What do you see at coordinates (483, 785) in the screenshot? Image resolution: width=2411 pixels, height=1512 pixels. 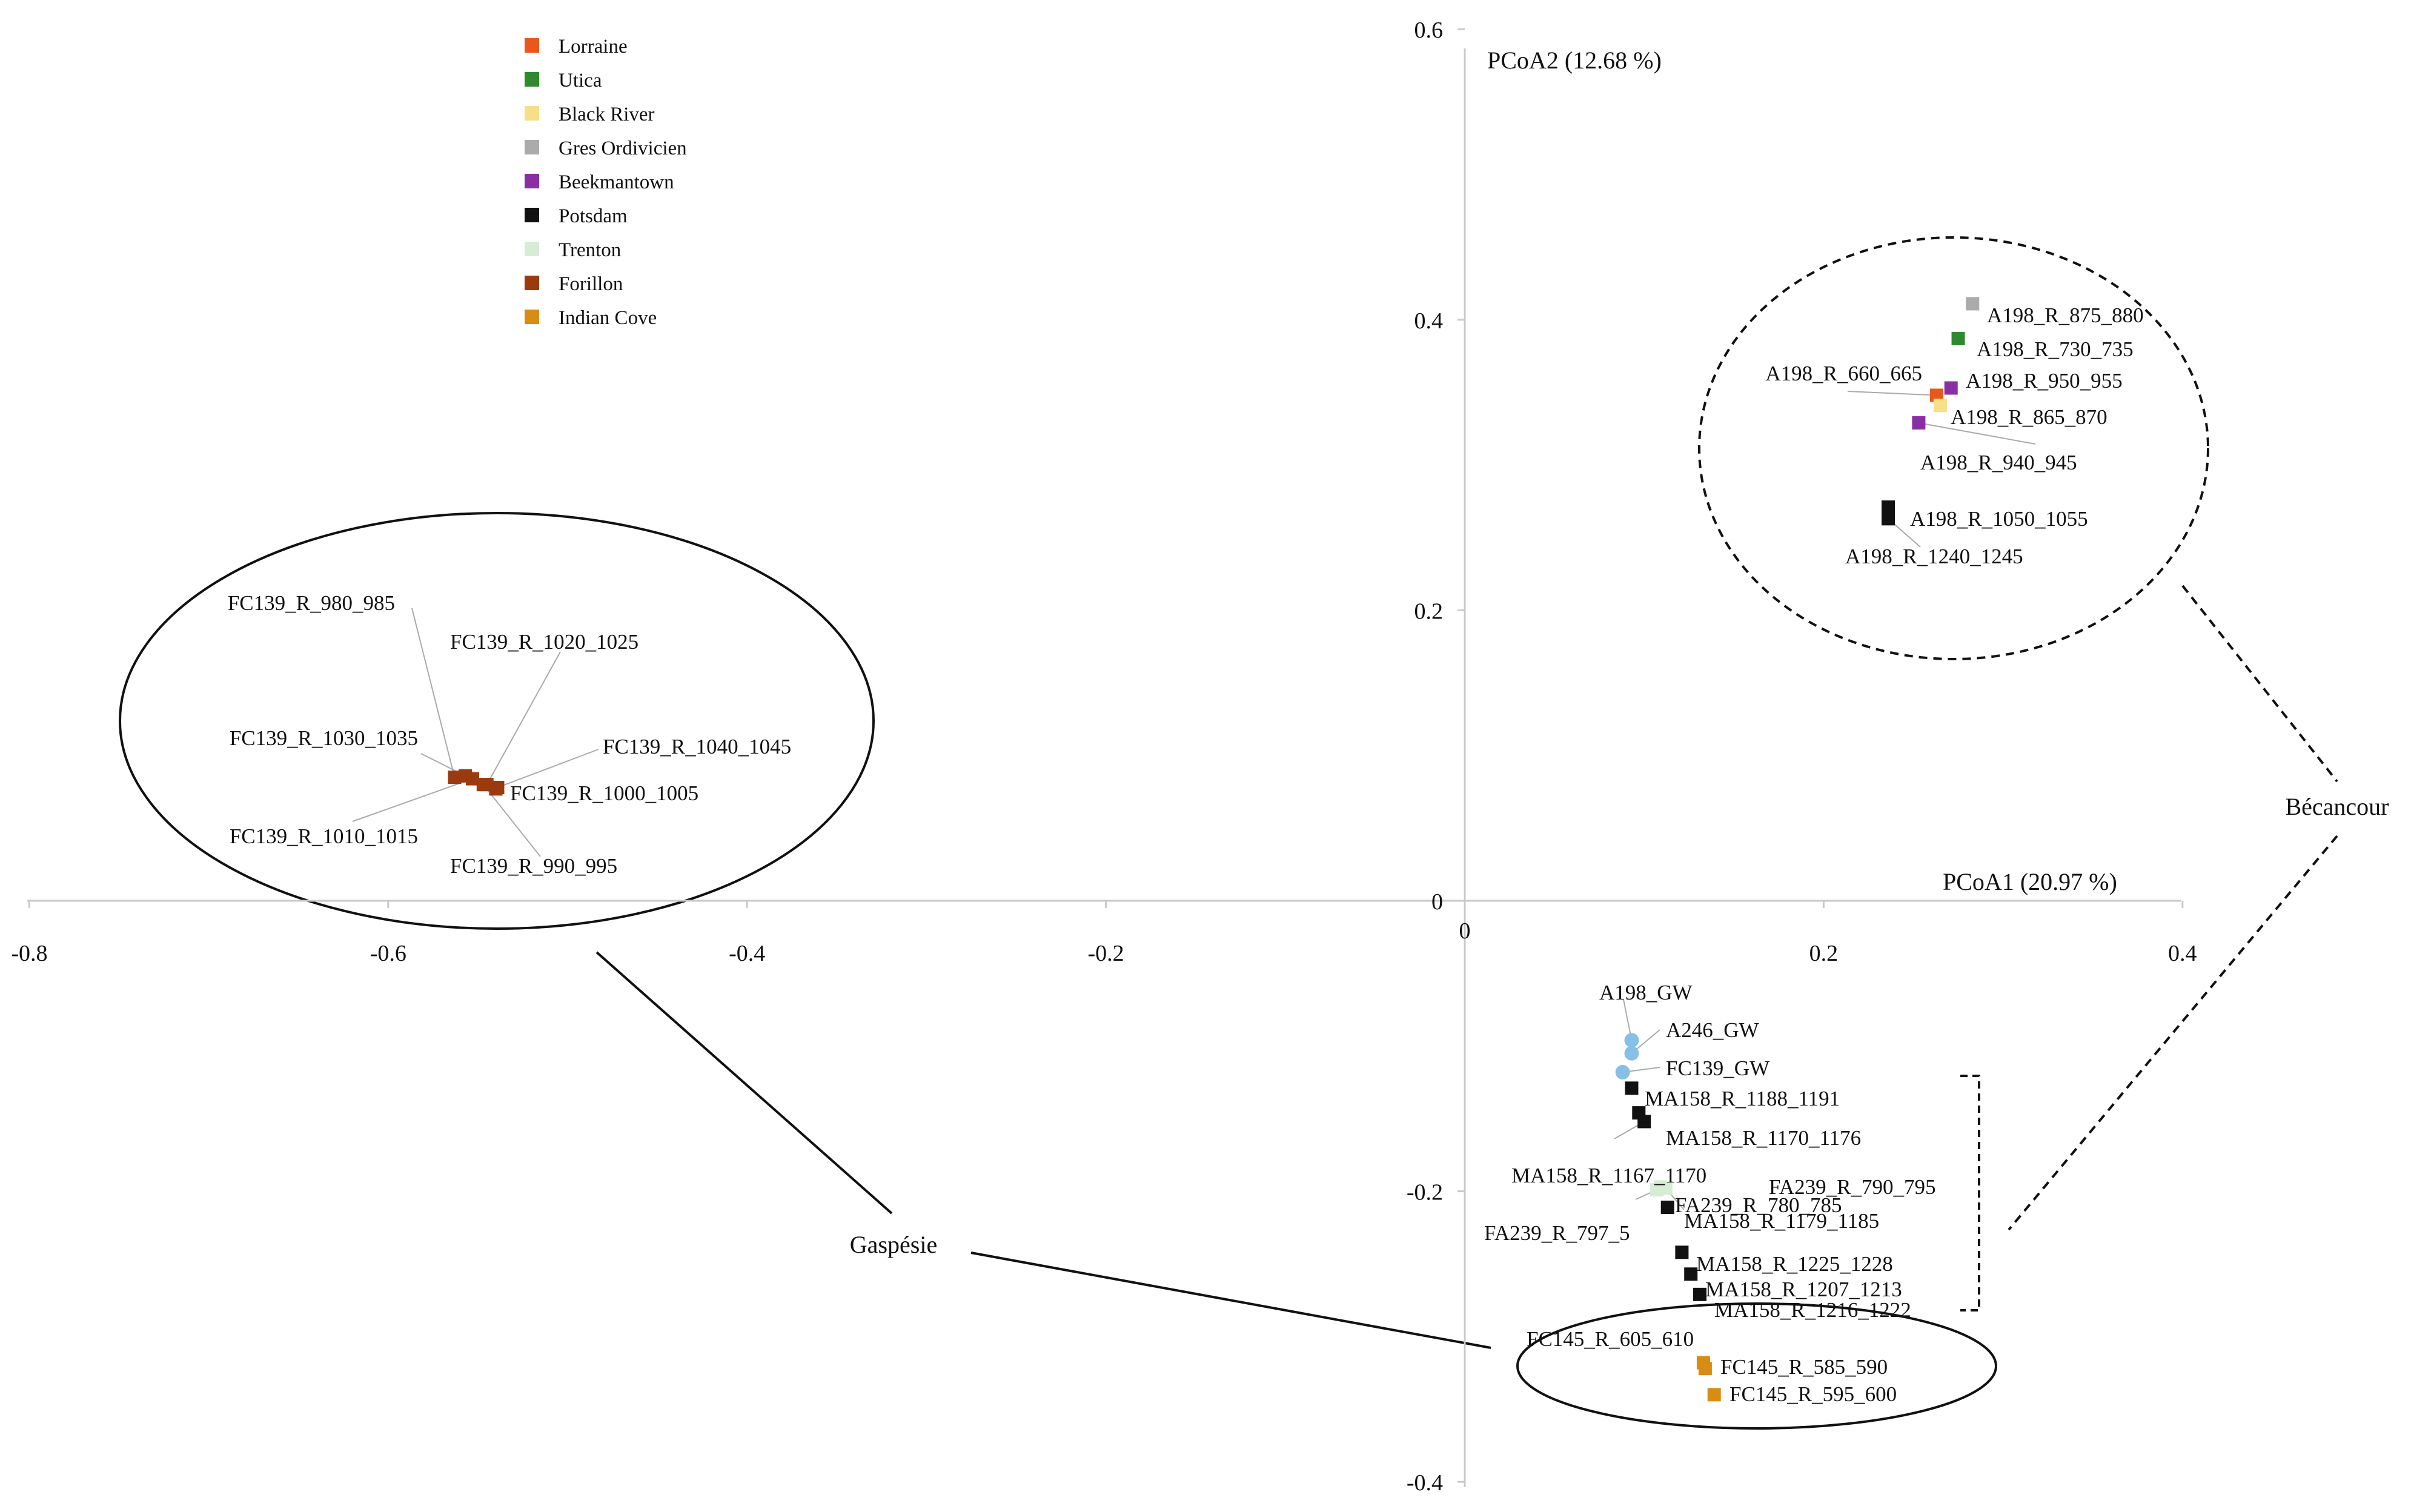 I see `fc139-r-990-995-point` at bounding box center [483, 785].